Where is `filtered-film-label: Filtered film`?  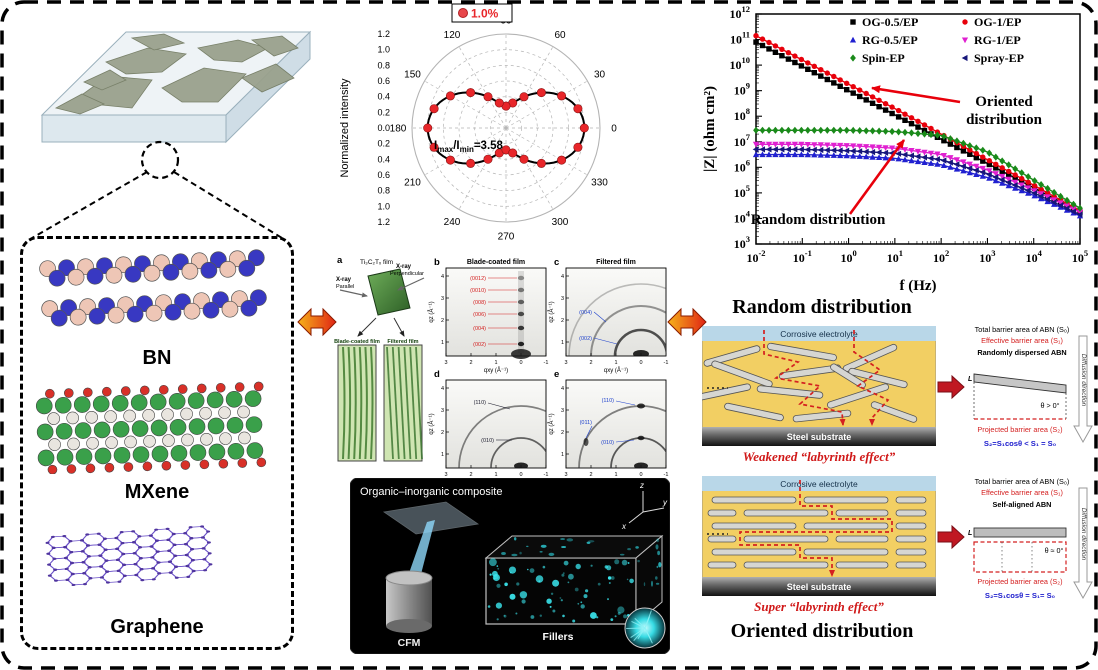 filtered-film-label: Filtered film is located at coordinates (402, 342).